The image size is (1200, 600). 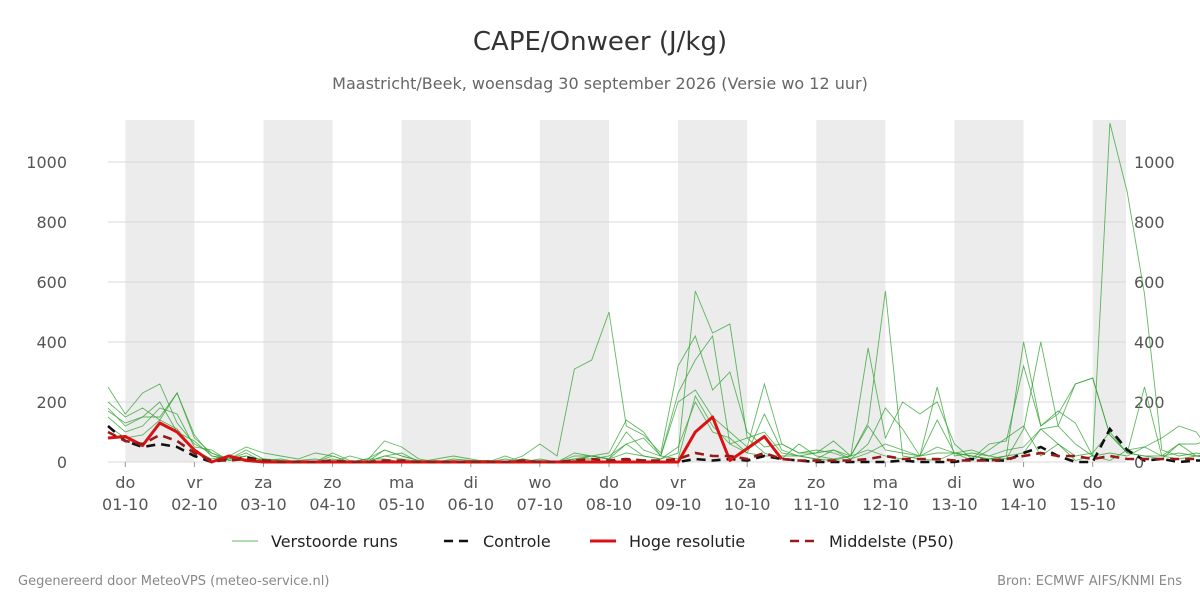 I want to click on x-tick-date: 08-10, so click(x=609, y=504).